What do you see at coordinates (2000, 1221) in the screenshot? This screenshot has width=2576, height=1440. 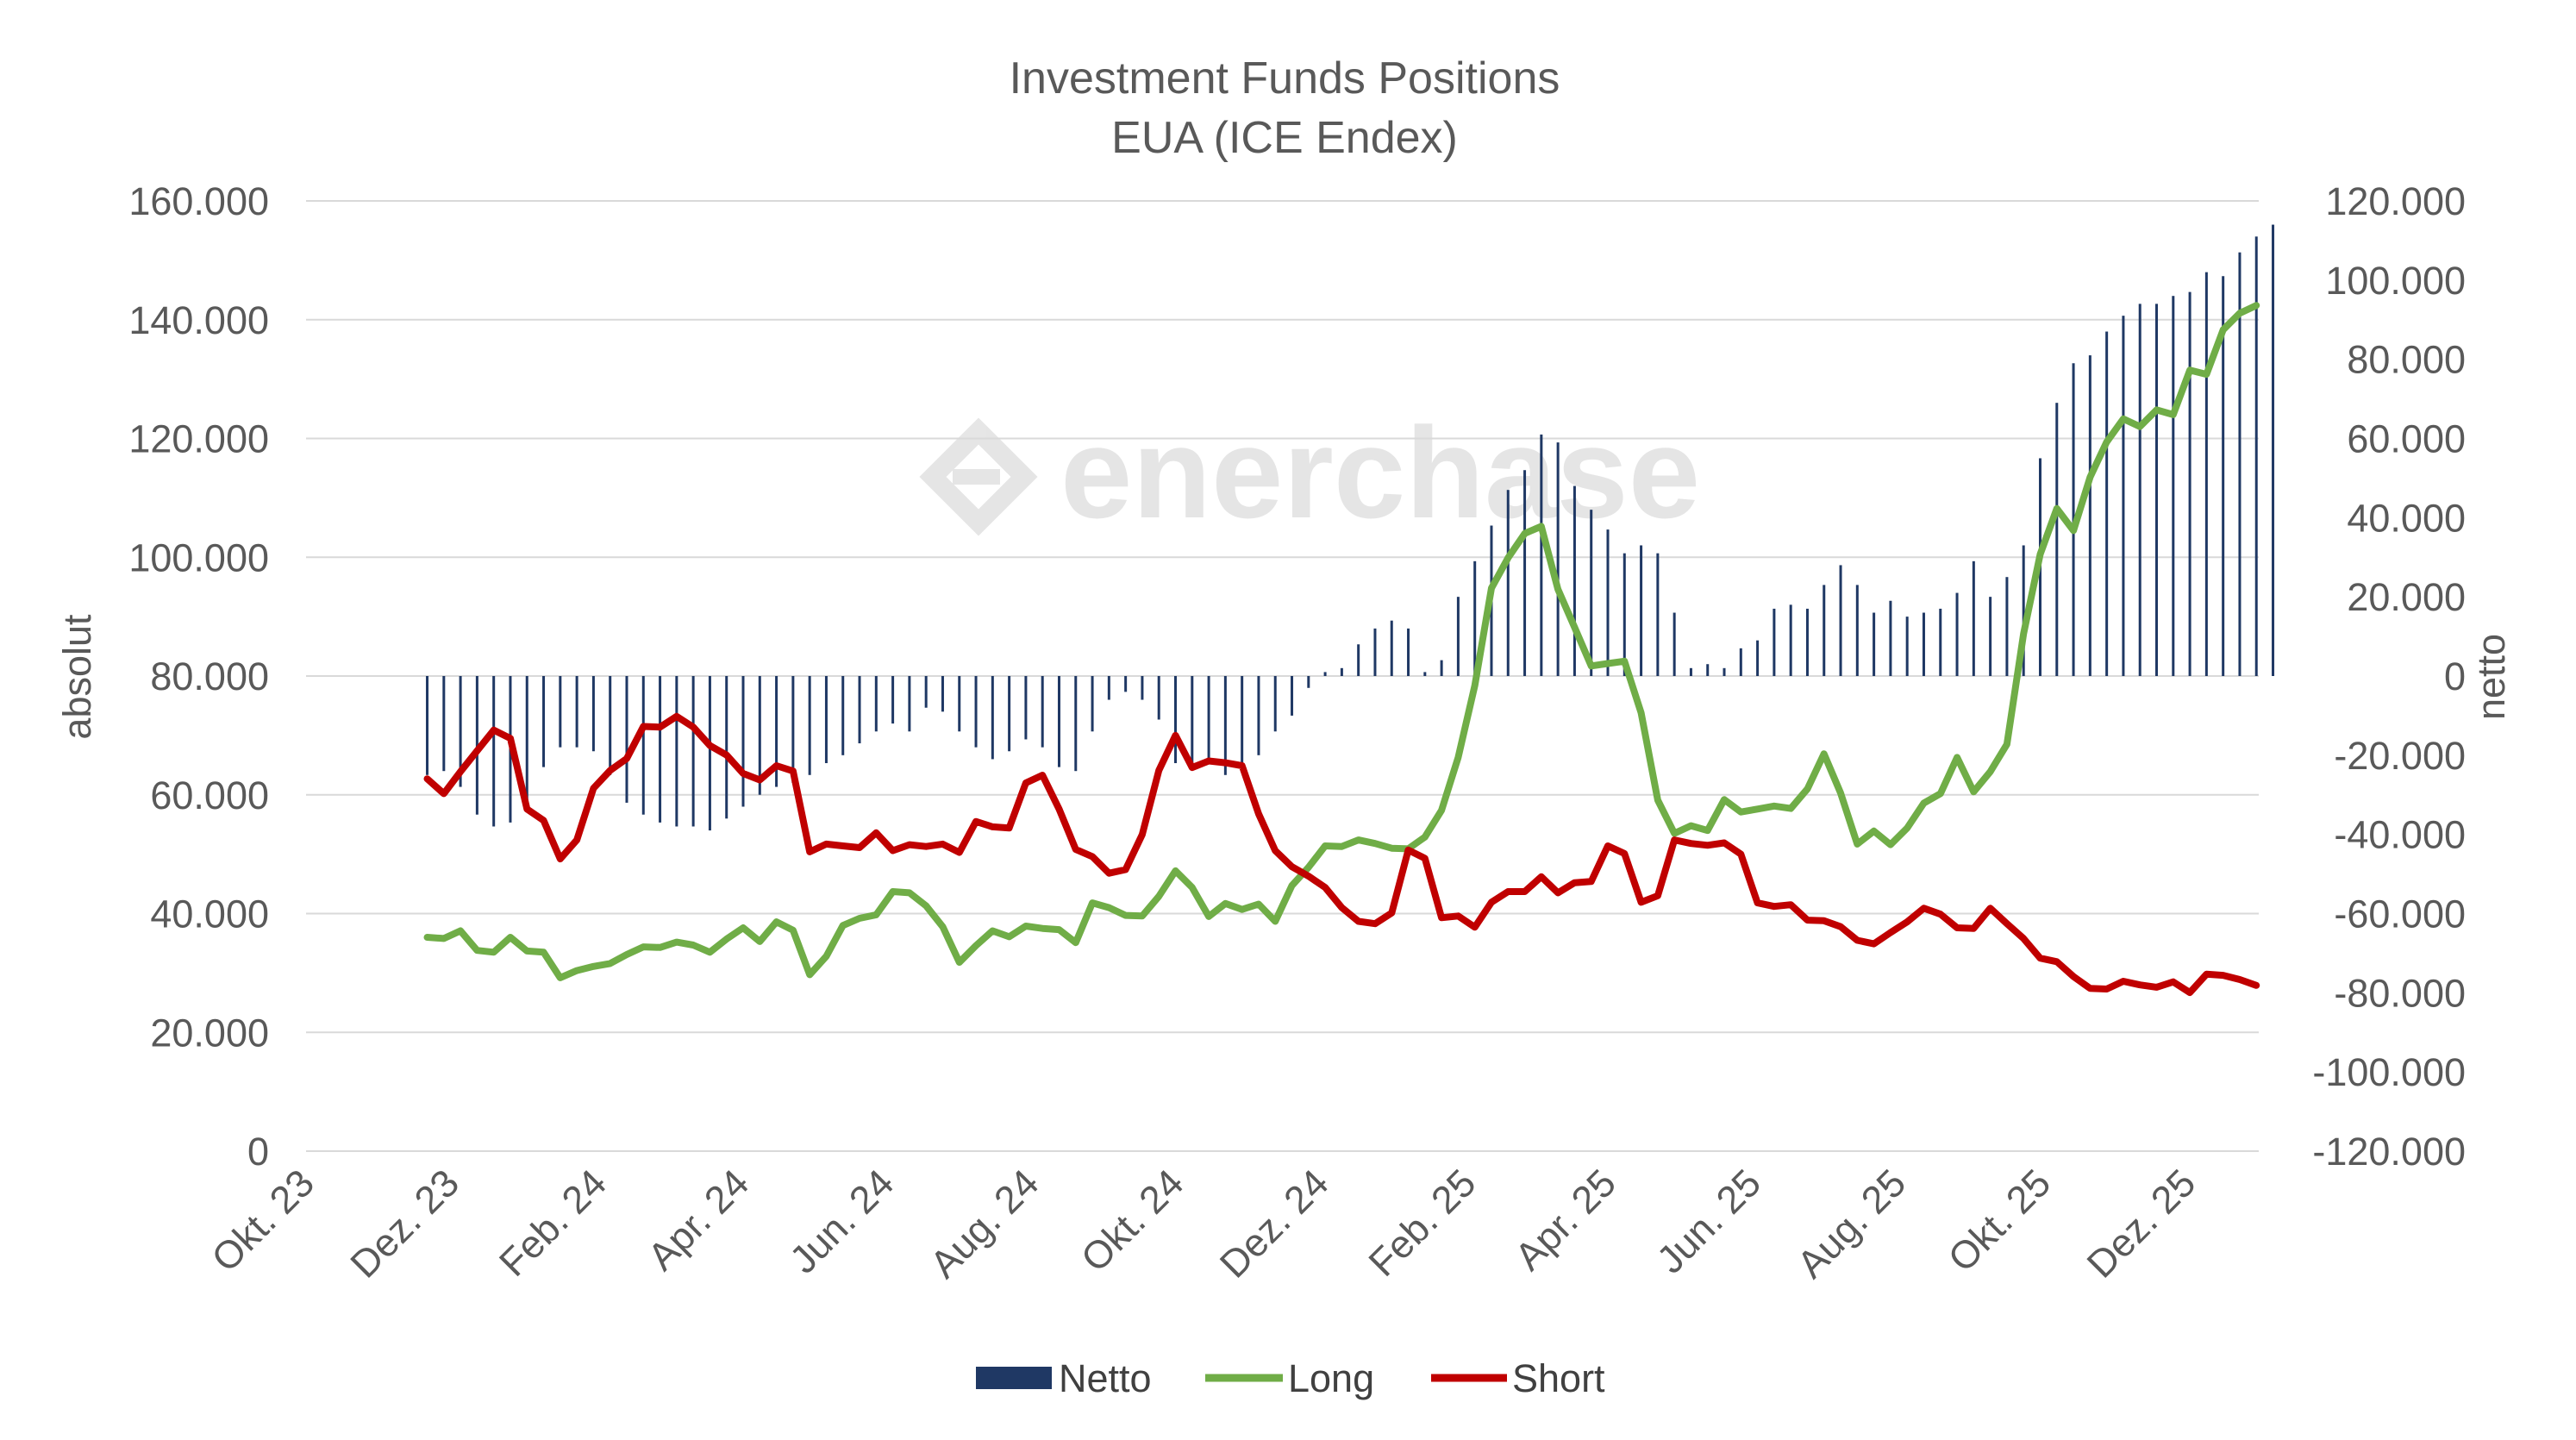 I see `x-tick-label: Okt. 25` at bounding box center [2000, 1221].